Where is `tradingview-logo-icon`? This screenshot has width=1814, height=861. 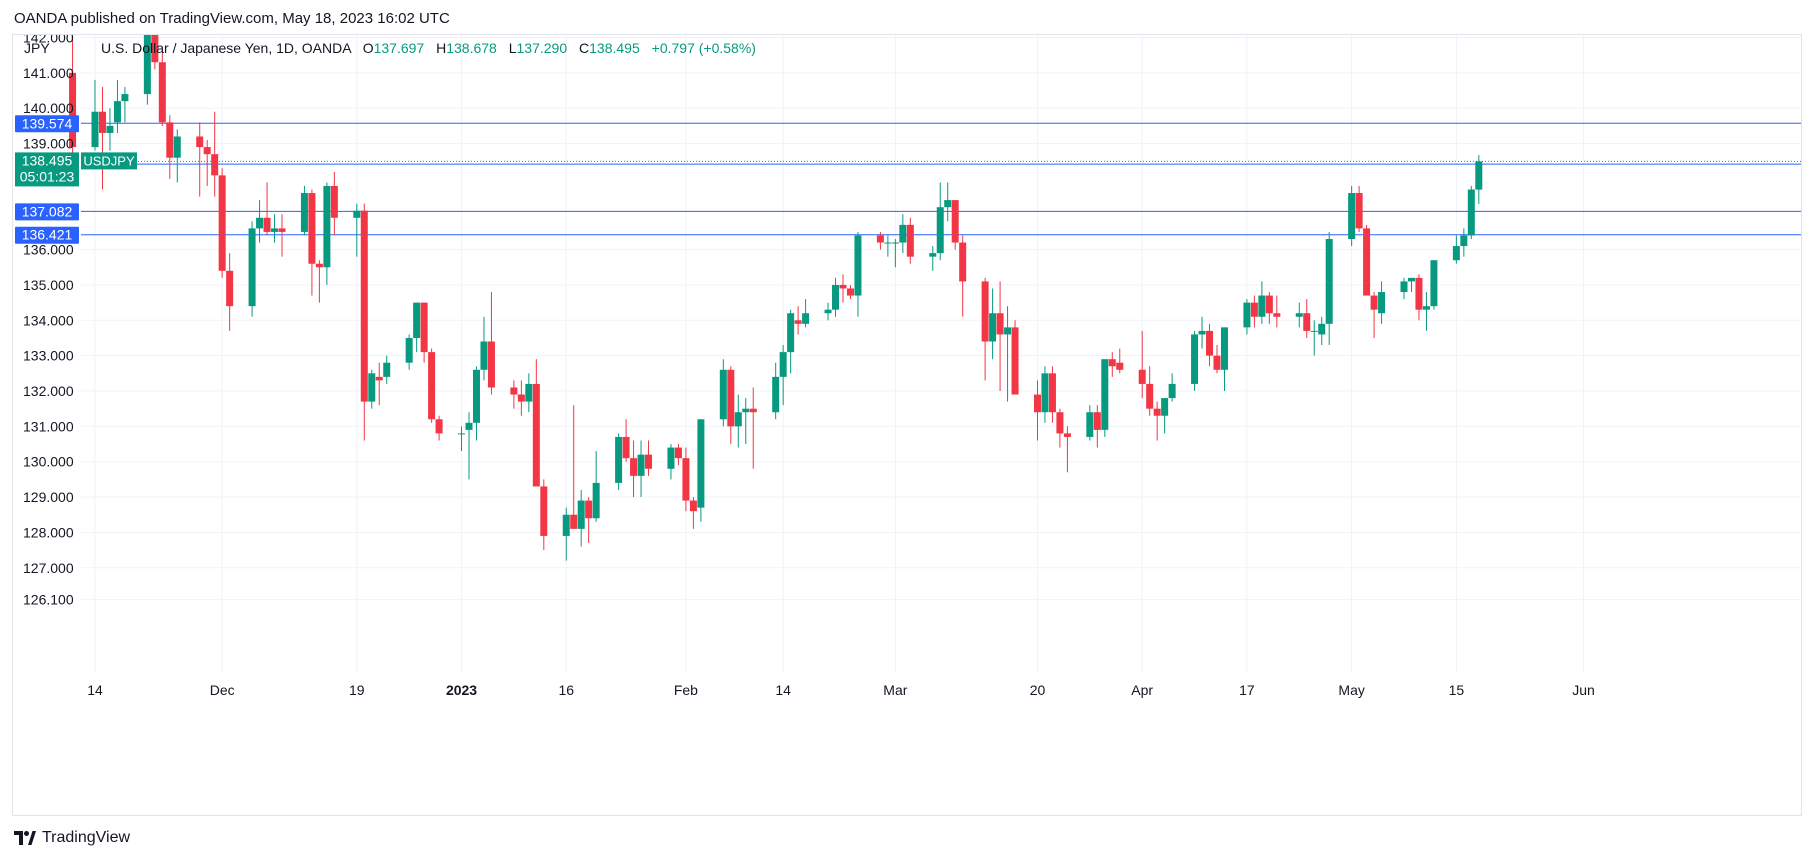 tradingview-logo-icon is located at coordinates (25, 838).